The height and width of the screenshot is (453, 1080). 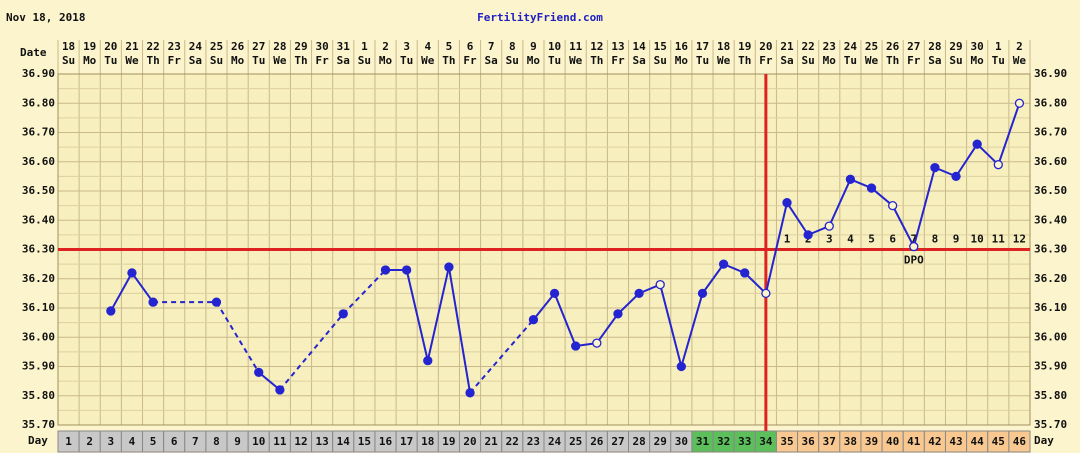 What do you see at coordinates (1050, 132) in the screenshot?
I see `y-tick-label-right: 36.70` at bounding box center [1050, 132].